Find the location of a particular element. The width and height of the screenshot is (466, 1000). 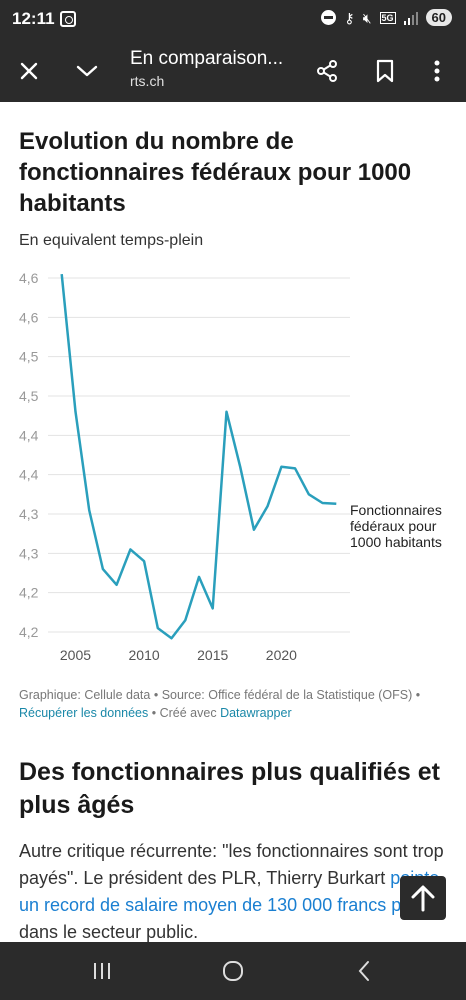

close-icon is located at coordinates (29, 71).